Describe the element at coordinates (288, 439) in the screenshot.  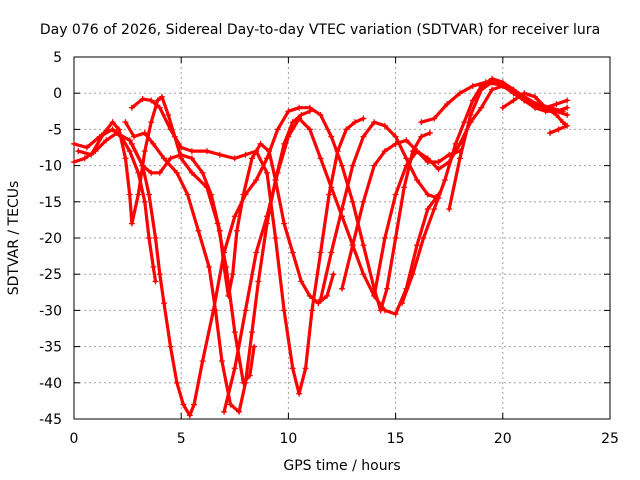
I see `x-tick-label: 10` at that location.